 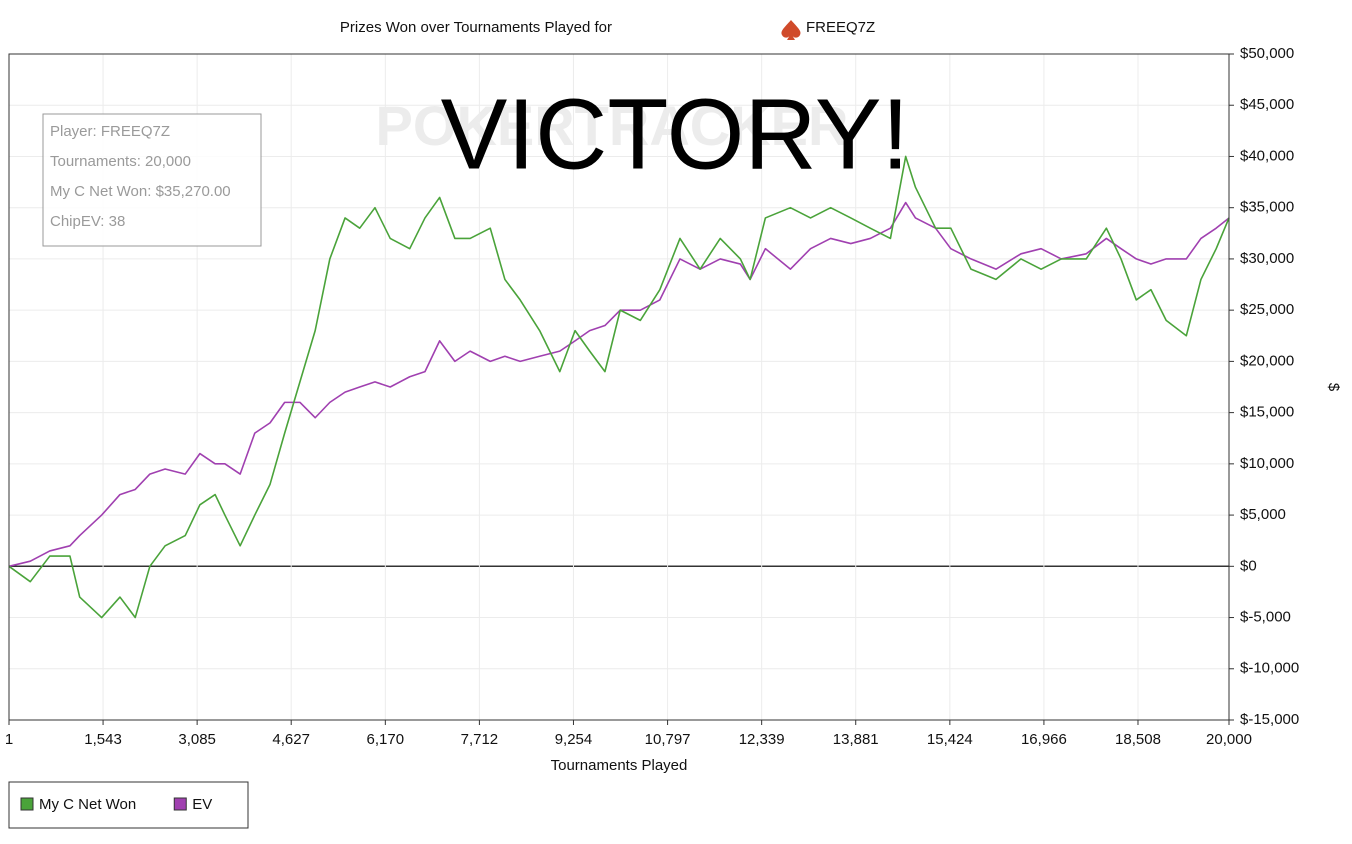 I want to click on x-tick-label: 10,797, so click(x=668, y=739).